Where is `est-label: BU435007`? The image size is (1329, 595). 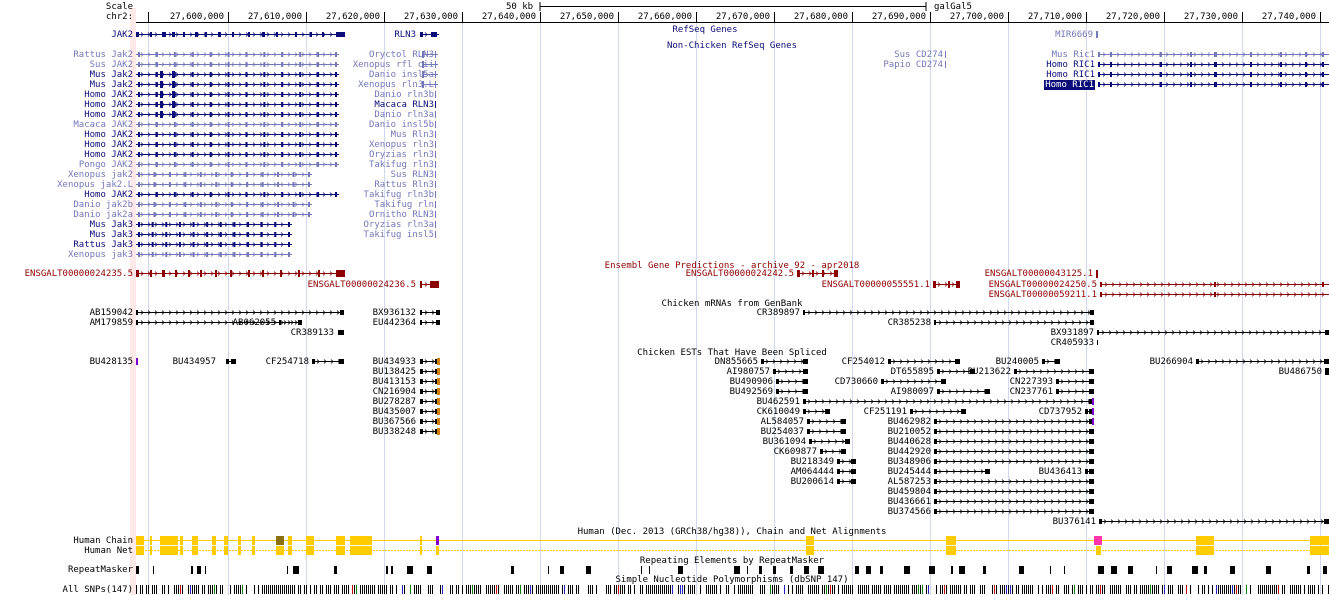 est-label: BU435007 is located at coordinates (394, 412).